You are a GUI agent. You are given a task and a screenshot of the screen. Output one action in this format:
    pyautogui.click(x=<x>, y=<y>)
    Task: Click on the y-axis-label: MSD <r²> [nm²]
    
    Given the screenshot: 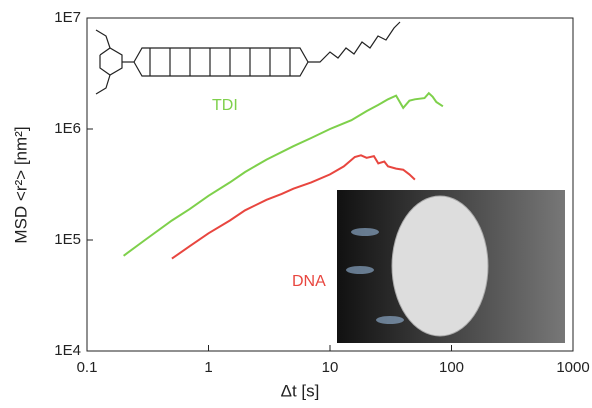 What is the action you would take?
    pyautogui.click(x=20, y=184)
    